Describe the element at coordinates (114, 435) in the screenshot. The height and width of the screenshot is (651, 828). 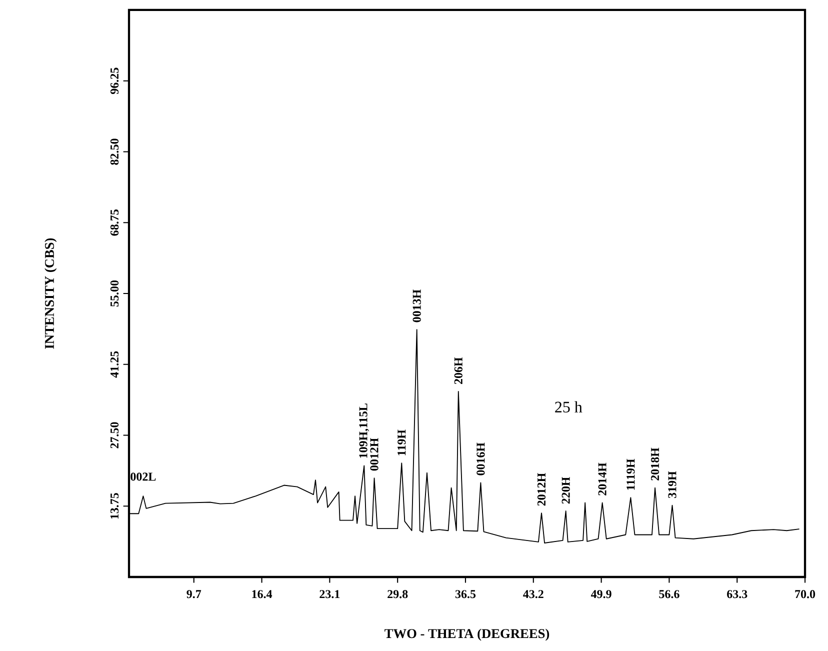
I see `y-tick-label: 27.50` at that location.